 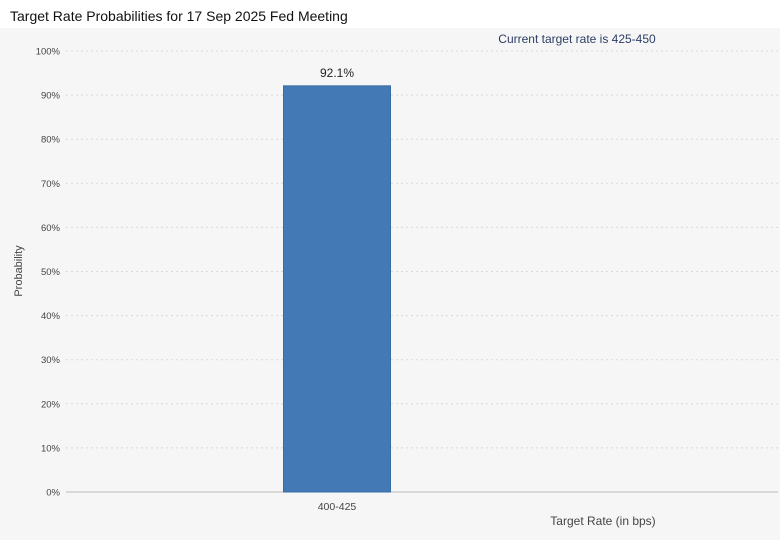 I want to click on y-tick-label: 90%, so click(x=51, y=96).